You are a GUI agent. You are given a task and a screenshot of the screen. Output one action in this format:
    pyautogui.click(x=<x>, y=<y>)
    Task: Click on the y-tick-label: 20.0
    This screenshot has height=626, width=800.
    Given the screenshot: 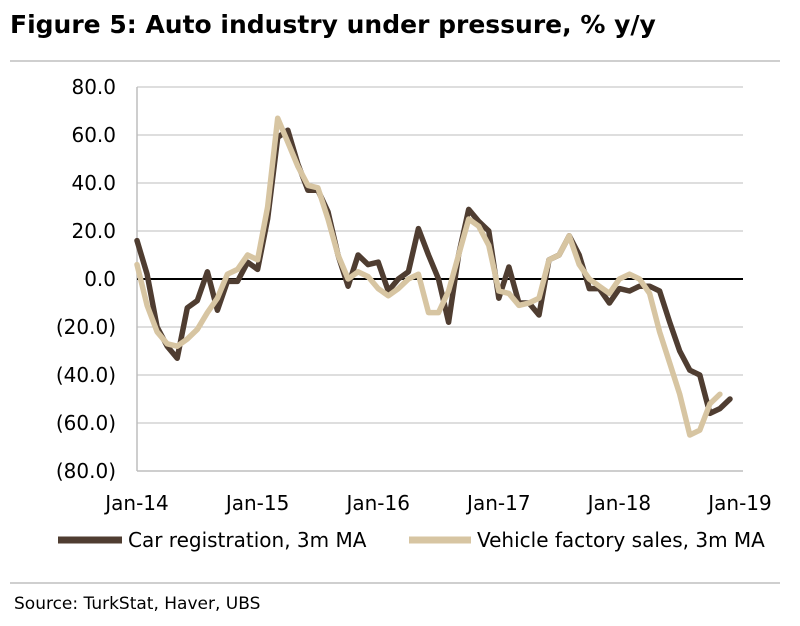 What is the action you would take?
    pyautogui.click(x=93, y=231)
    